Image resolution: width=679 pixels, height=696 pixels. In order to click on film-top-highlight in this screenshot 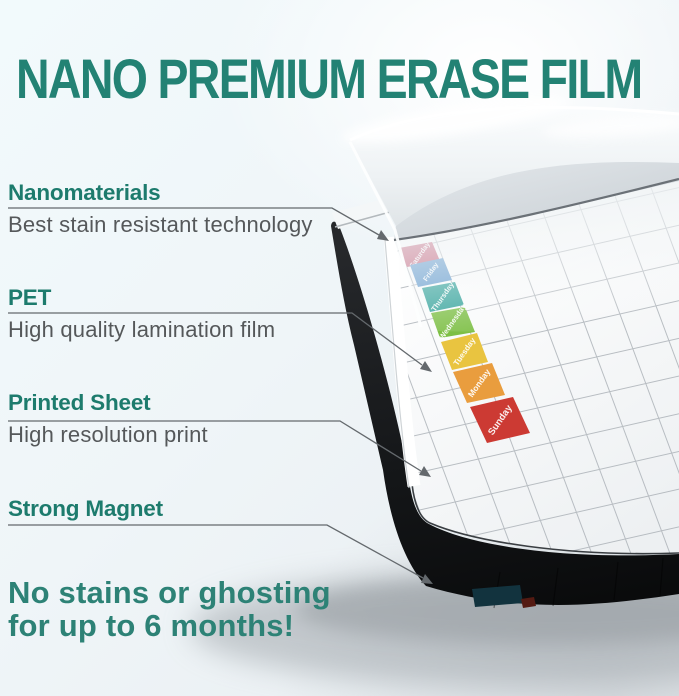, I will do `click(455, 120)`.